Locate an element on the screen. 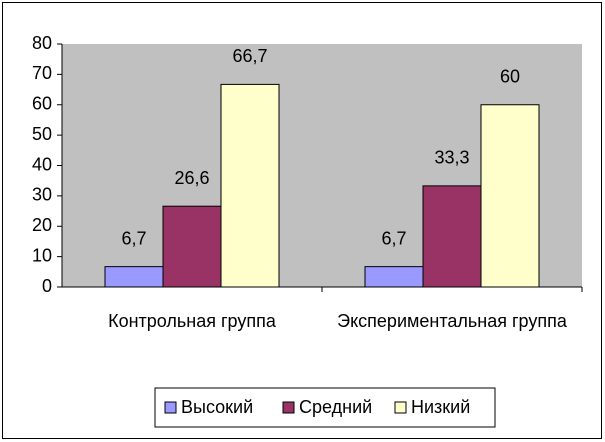 This screenshot has height=442, width=605. y-tick-label: 70 is located at coordinates (42, 73).